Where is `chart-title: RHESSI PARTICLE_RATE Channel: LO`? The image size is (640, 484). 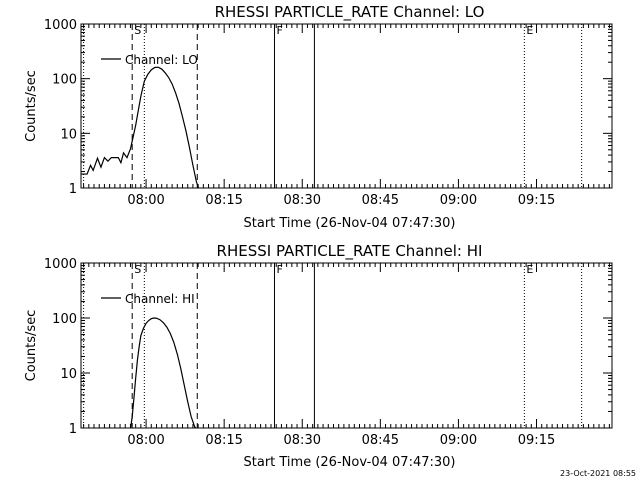 chart-title: RHESSI PARTICLE_RATE Channel: LO is located at coordinates (350, 12).